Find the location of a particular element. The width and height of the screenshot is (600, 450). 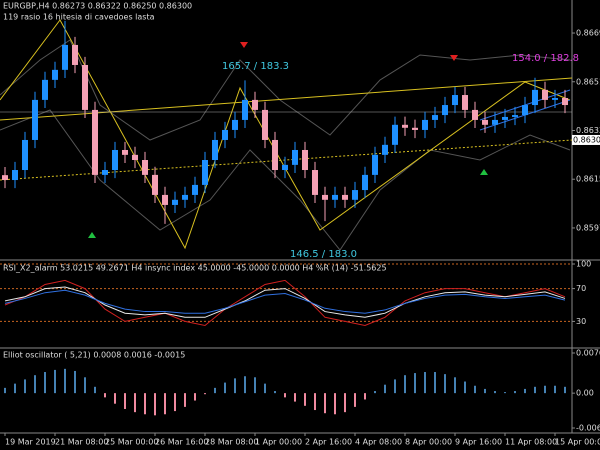

x-tick-label: 26 Mar 16:00 is located at coordinates (181, 442).